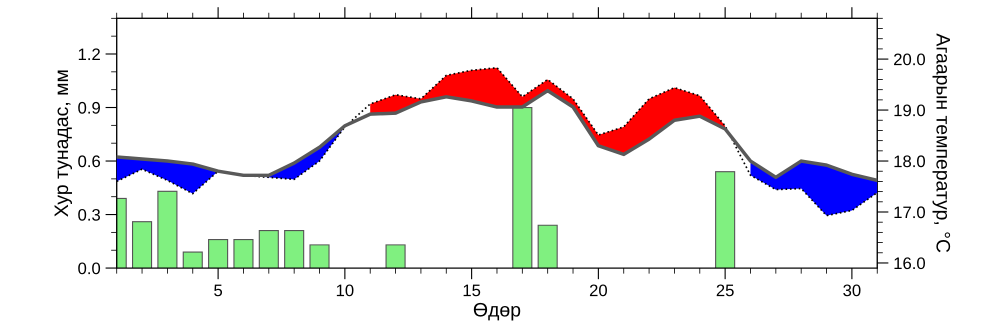  What do you see at coordinates (345, 290) in the screenshot?
I see `x-tick-label: 10` at bounding box center [345, 290].